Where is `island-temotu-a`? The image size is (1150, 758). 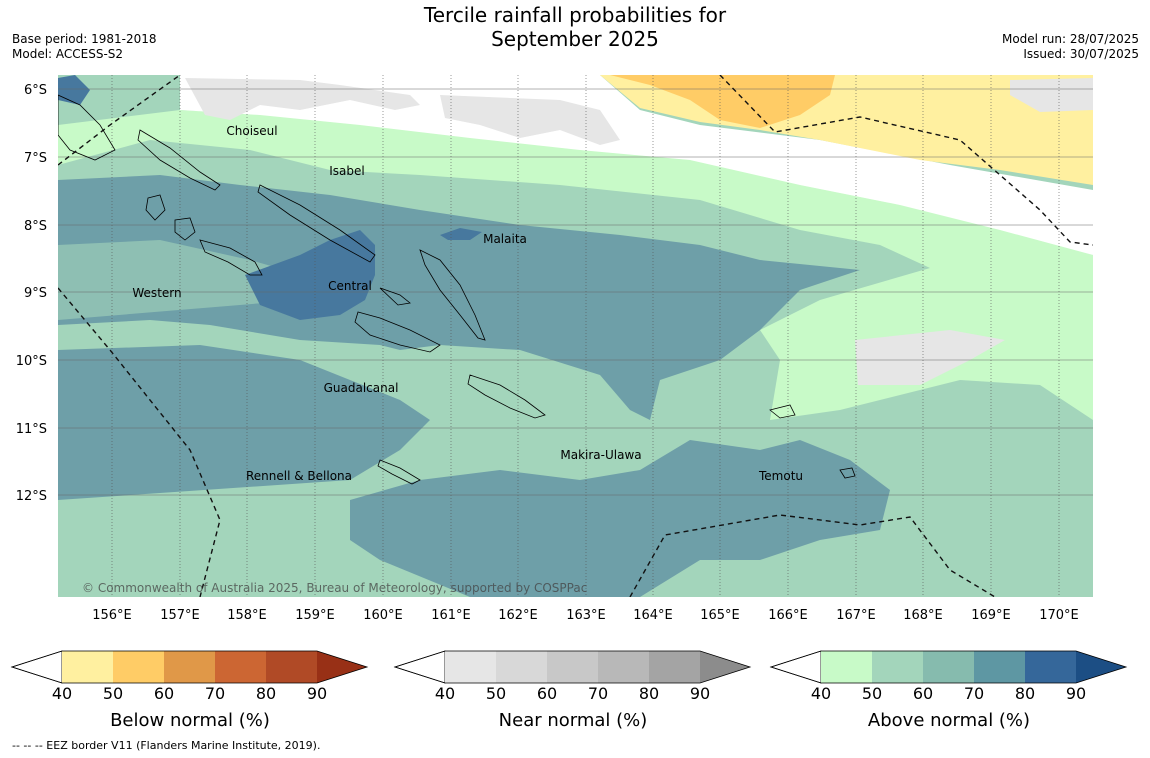
island-temotu-a is located at coordinates (782, 411).